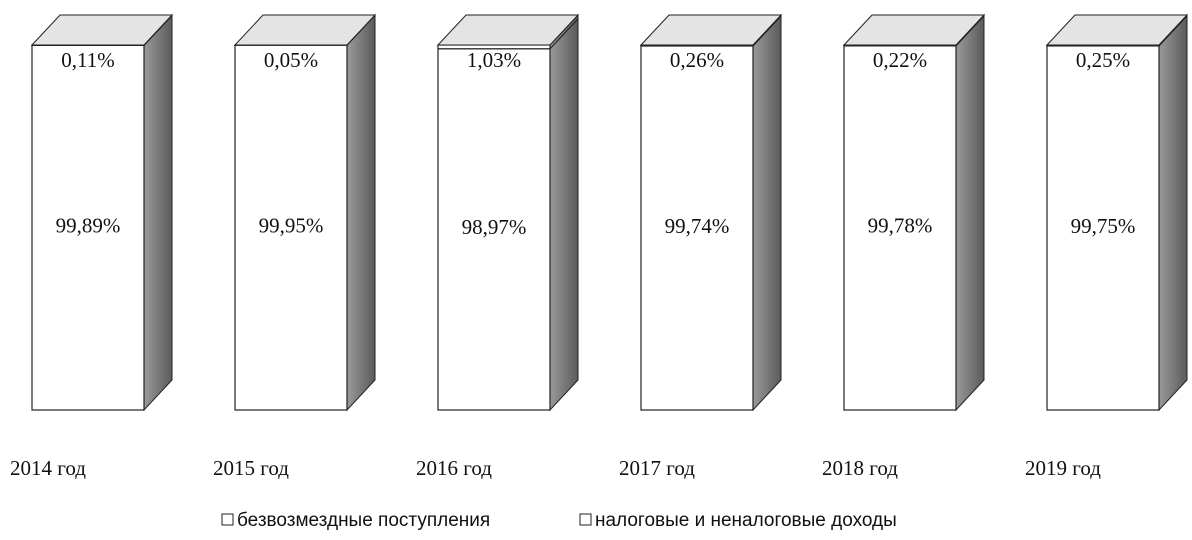  I want to click on value-label: 0,11%, so click(87, 60).